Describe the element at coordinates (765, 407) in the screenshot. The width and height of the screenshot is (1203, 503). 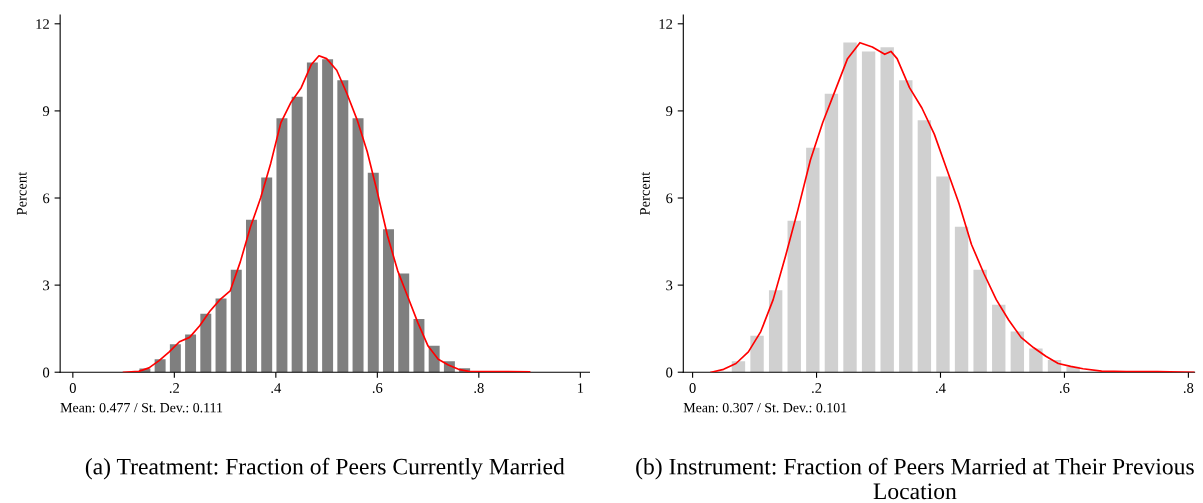
I see `text: Mean: 0.307 / St. Dev.: 0.101` at that location.